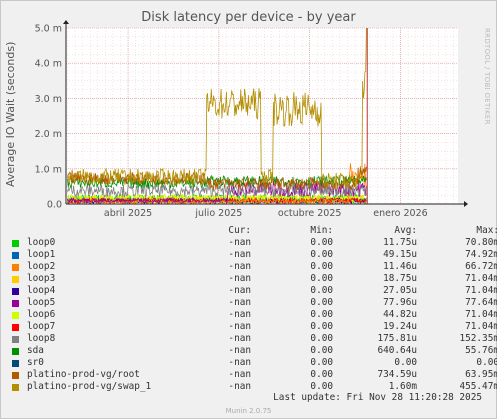  What do you see at coordinates (35, 350) in the screenshot?
I see `legend-name: sda` at bounding box center [35, 350].